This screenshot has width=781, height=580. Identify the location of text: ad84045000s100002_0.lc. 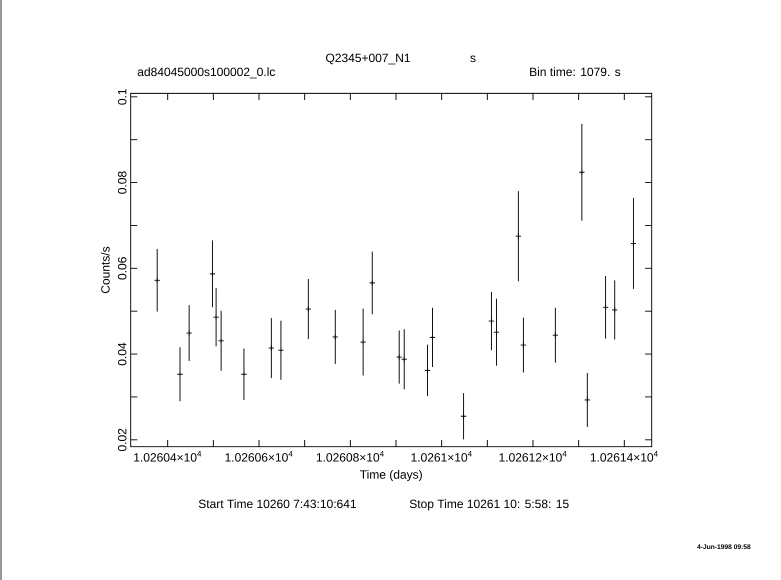
(207, 72).